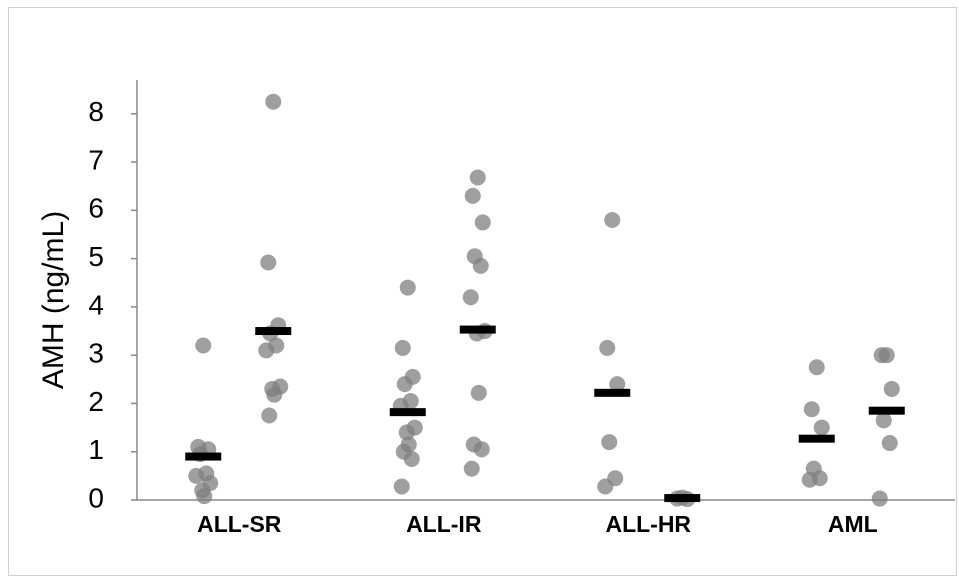 This screenshot has height=583, width=959. What do you see at coordinates (444, 524) in the screenshot?
I see `x-tick-label: ALL-IR` at bounding box center [444, 524].